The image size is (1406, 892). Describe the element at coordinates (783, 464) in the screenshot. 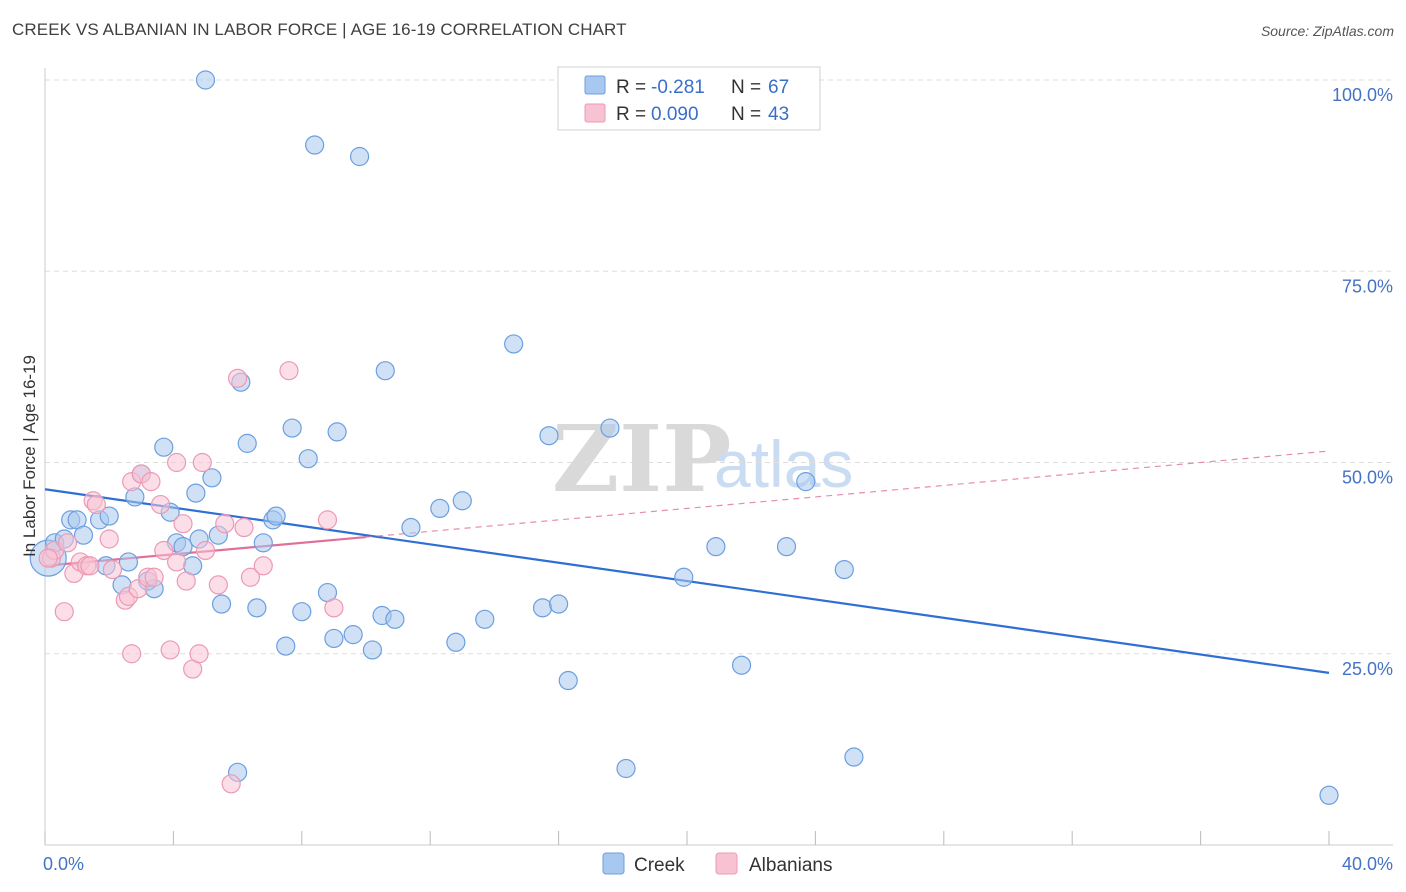

I see `watermark-atlas: atlas` at that location.